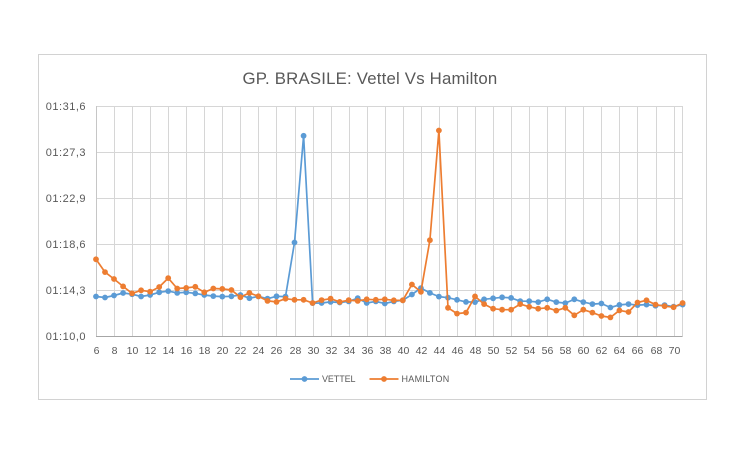  What do you see at coordinates (133, 351) in the screenshot?
I see `svg-text: 10` at bounding box center [133, 351].